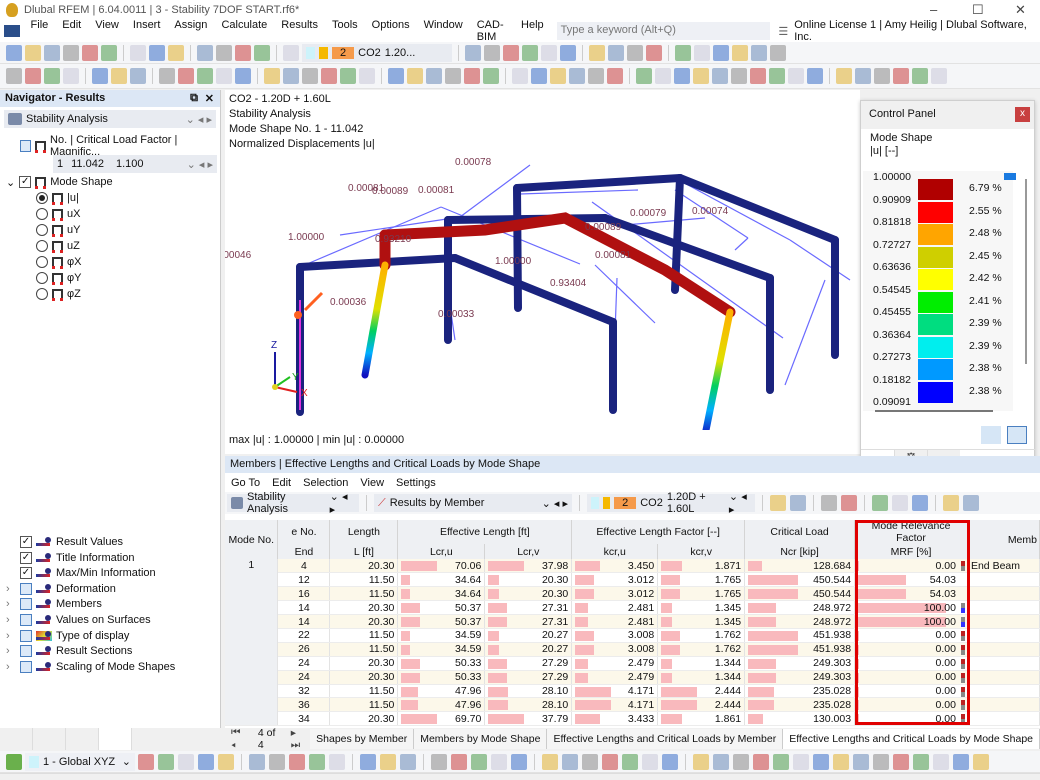 This screenshot has width=1040, height=780. What do you see at coordinates (135, 164) in the screenshot?
I see `mode-select: 1 11.042 1.100 ⌄ ◂ ▸` at bounding box center [135, 164].